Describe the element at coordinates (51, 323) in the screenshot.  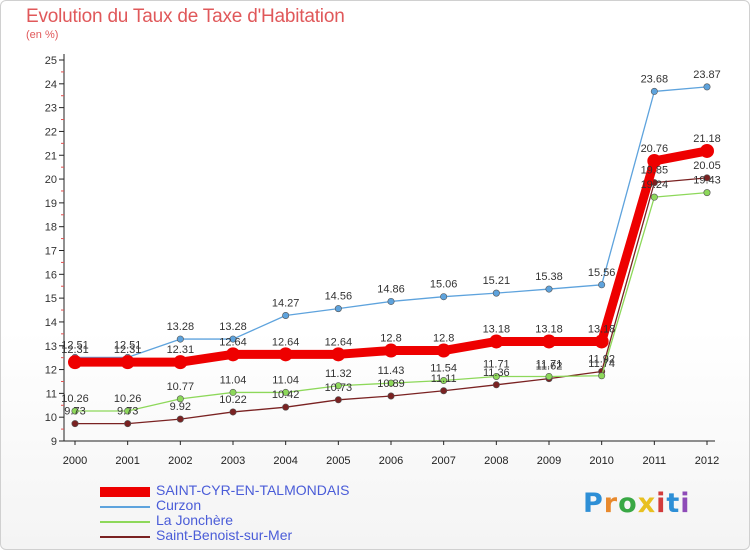
I see `y-tick-label: 14` at that location.